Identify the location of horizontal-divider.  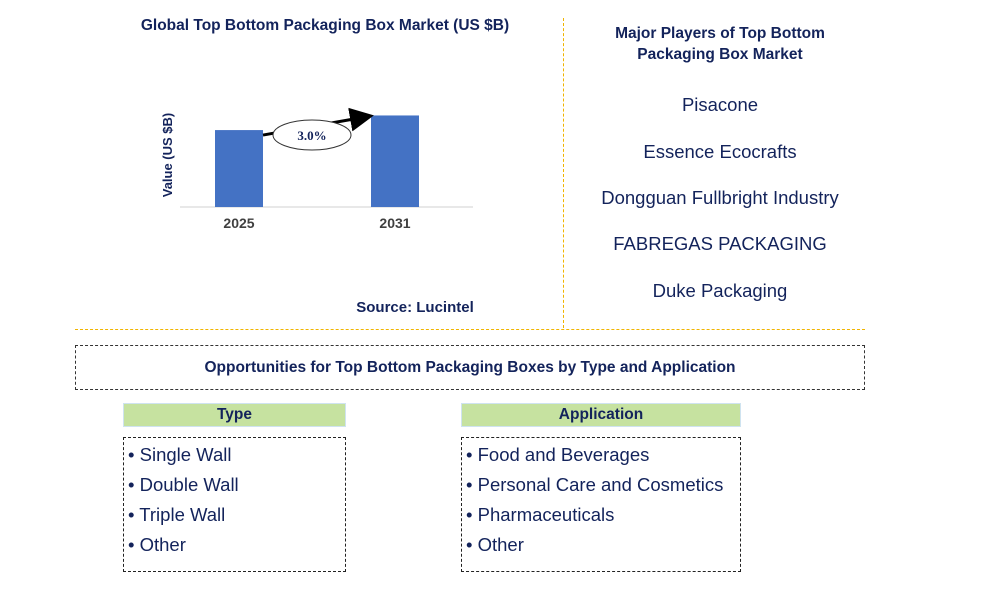
(470, 329).